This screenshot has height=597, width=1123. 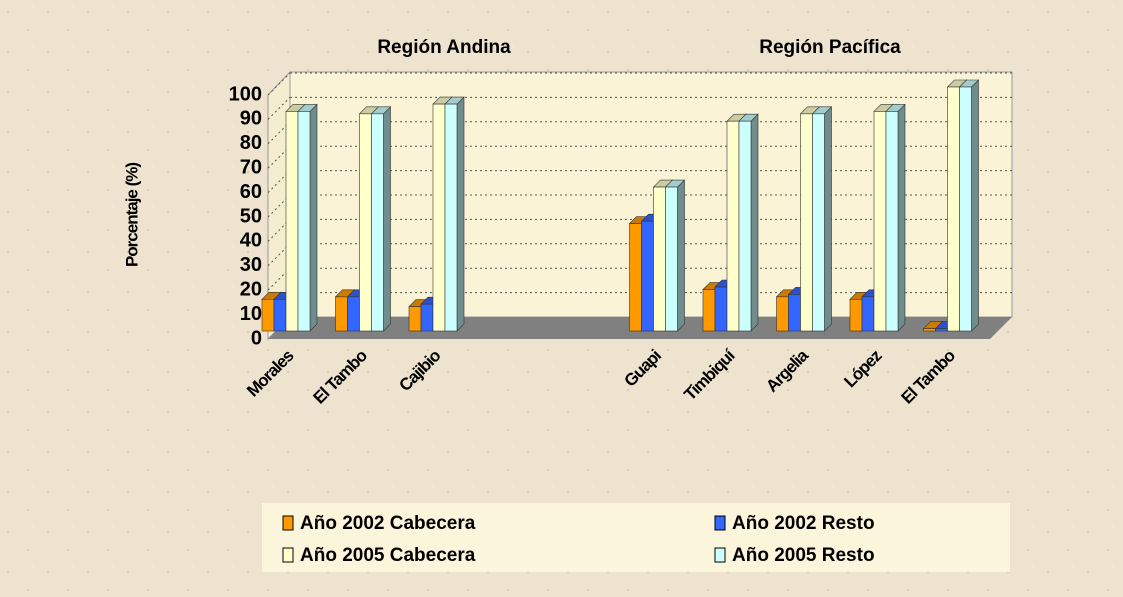 I want to click on y-tick-label: 40, so click(x=251, y=241).